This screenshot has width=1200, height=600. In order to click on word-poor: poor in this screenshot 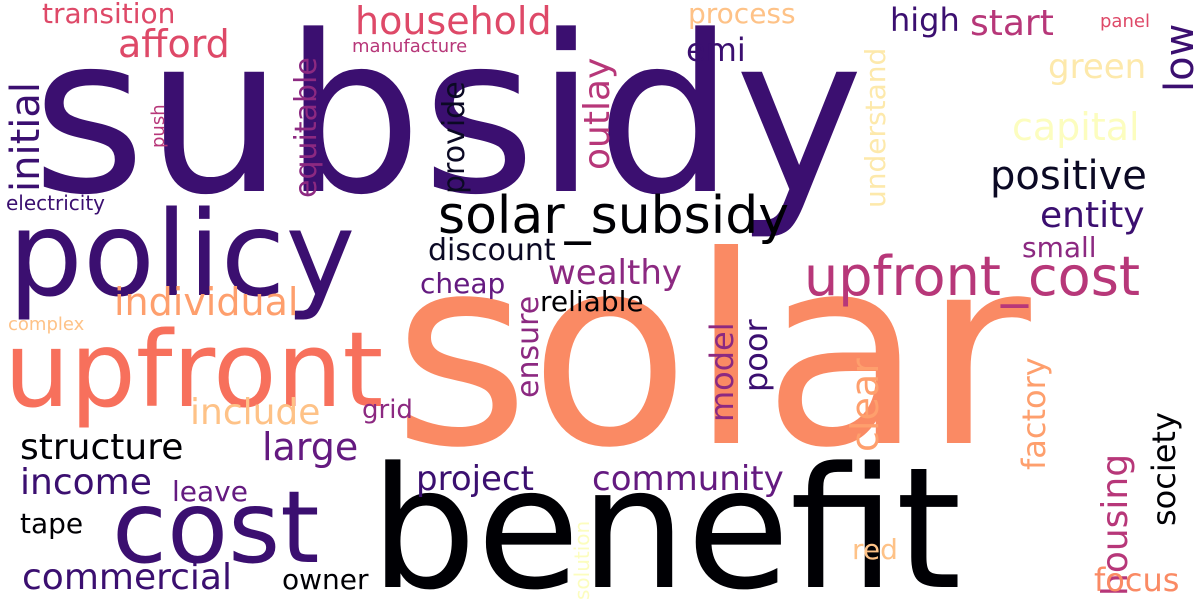, I will do `click(756, 355)`.